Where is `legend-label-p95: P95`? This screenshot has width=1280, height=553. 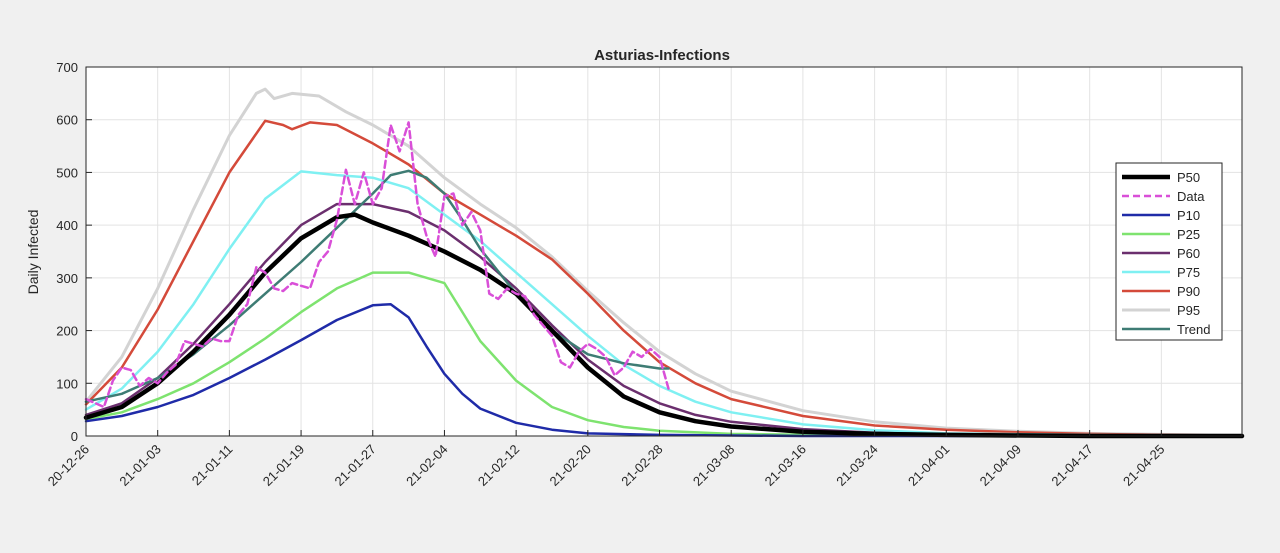
legend-label-p95: P95 is located at coordinates (1188, 310).